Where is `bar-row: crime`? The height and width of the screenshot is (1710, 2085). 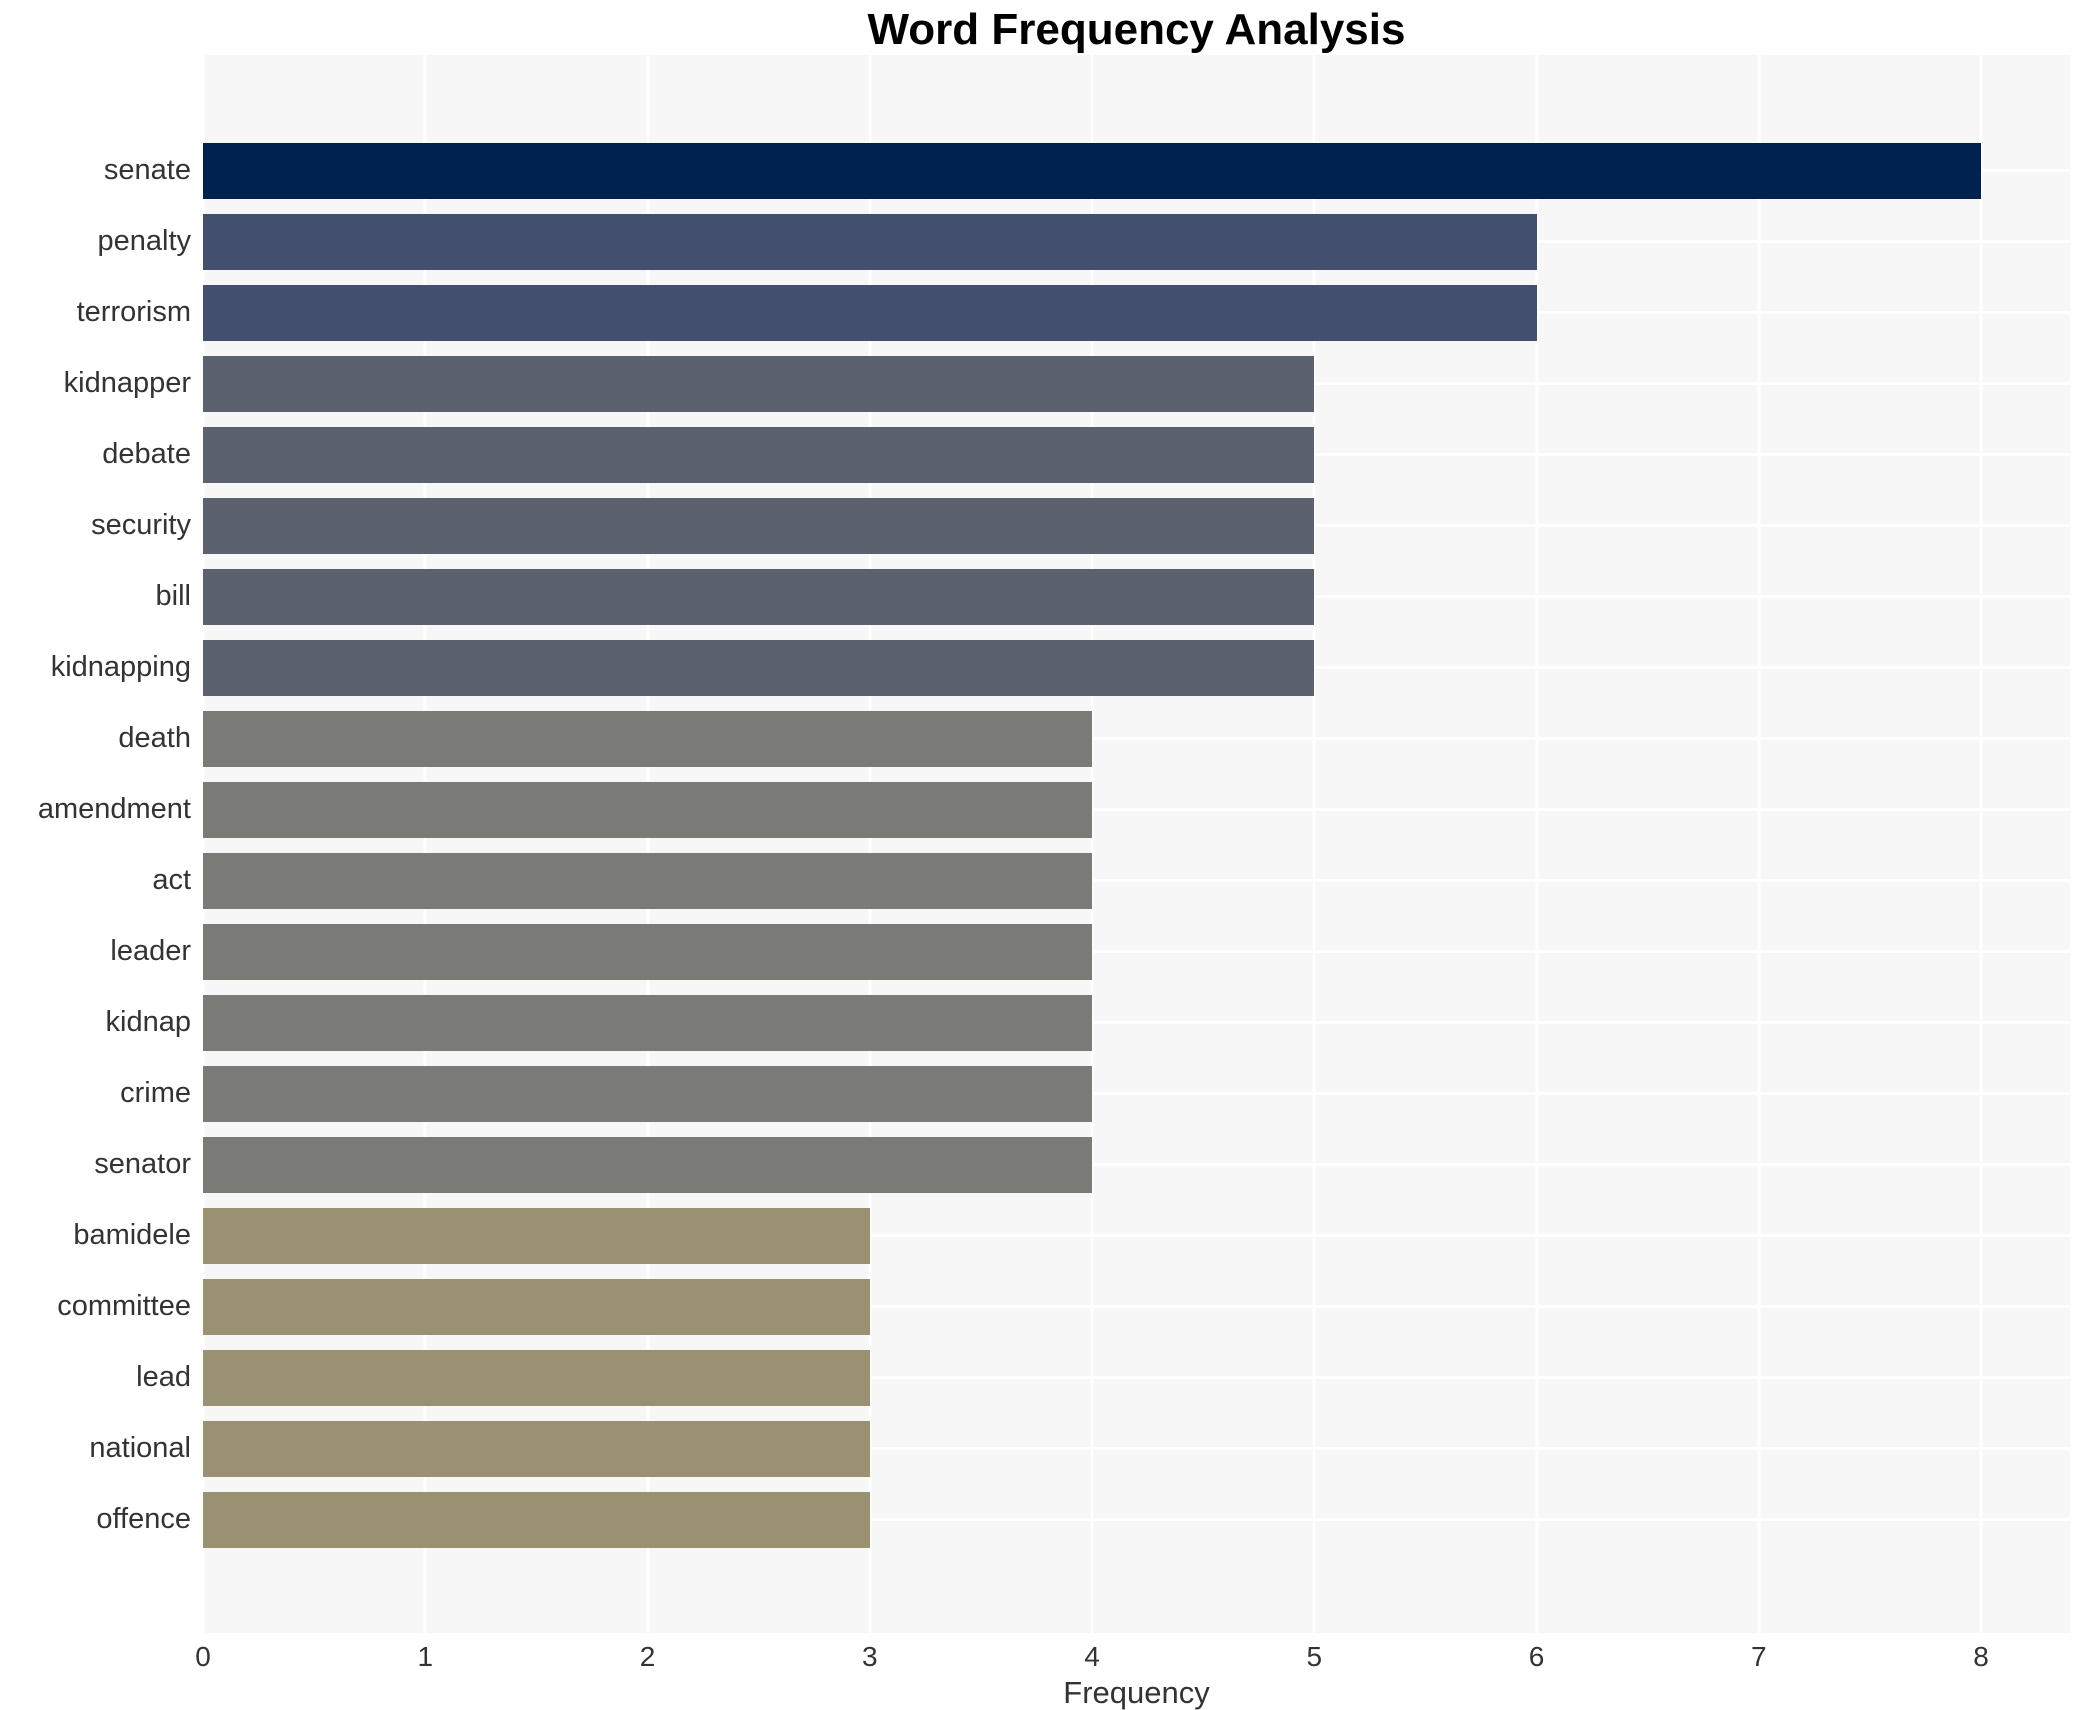 bar-row: crime is located at coordinates (1042, 1093).